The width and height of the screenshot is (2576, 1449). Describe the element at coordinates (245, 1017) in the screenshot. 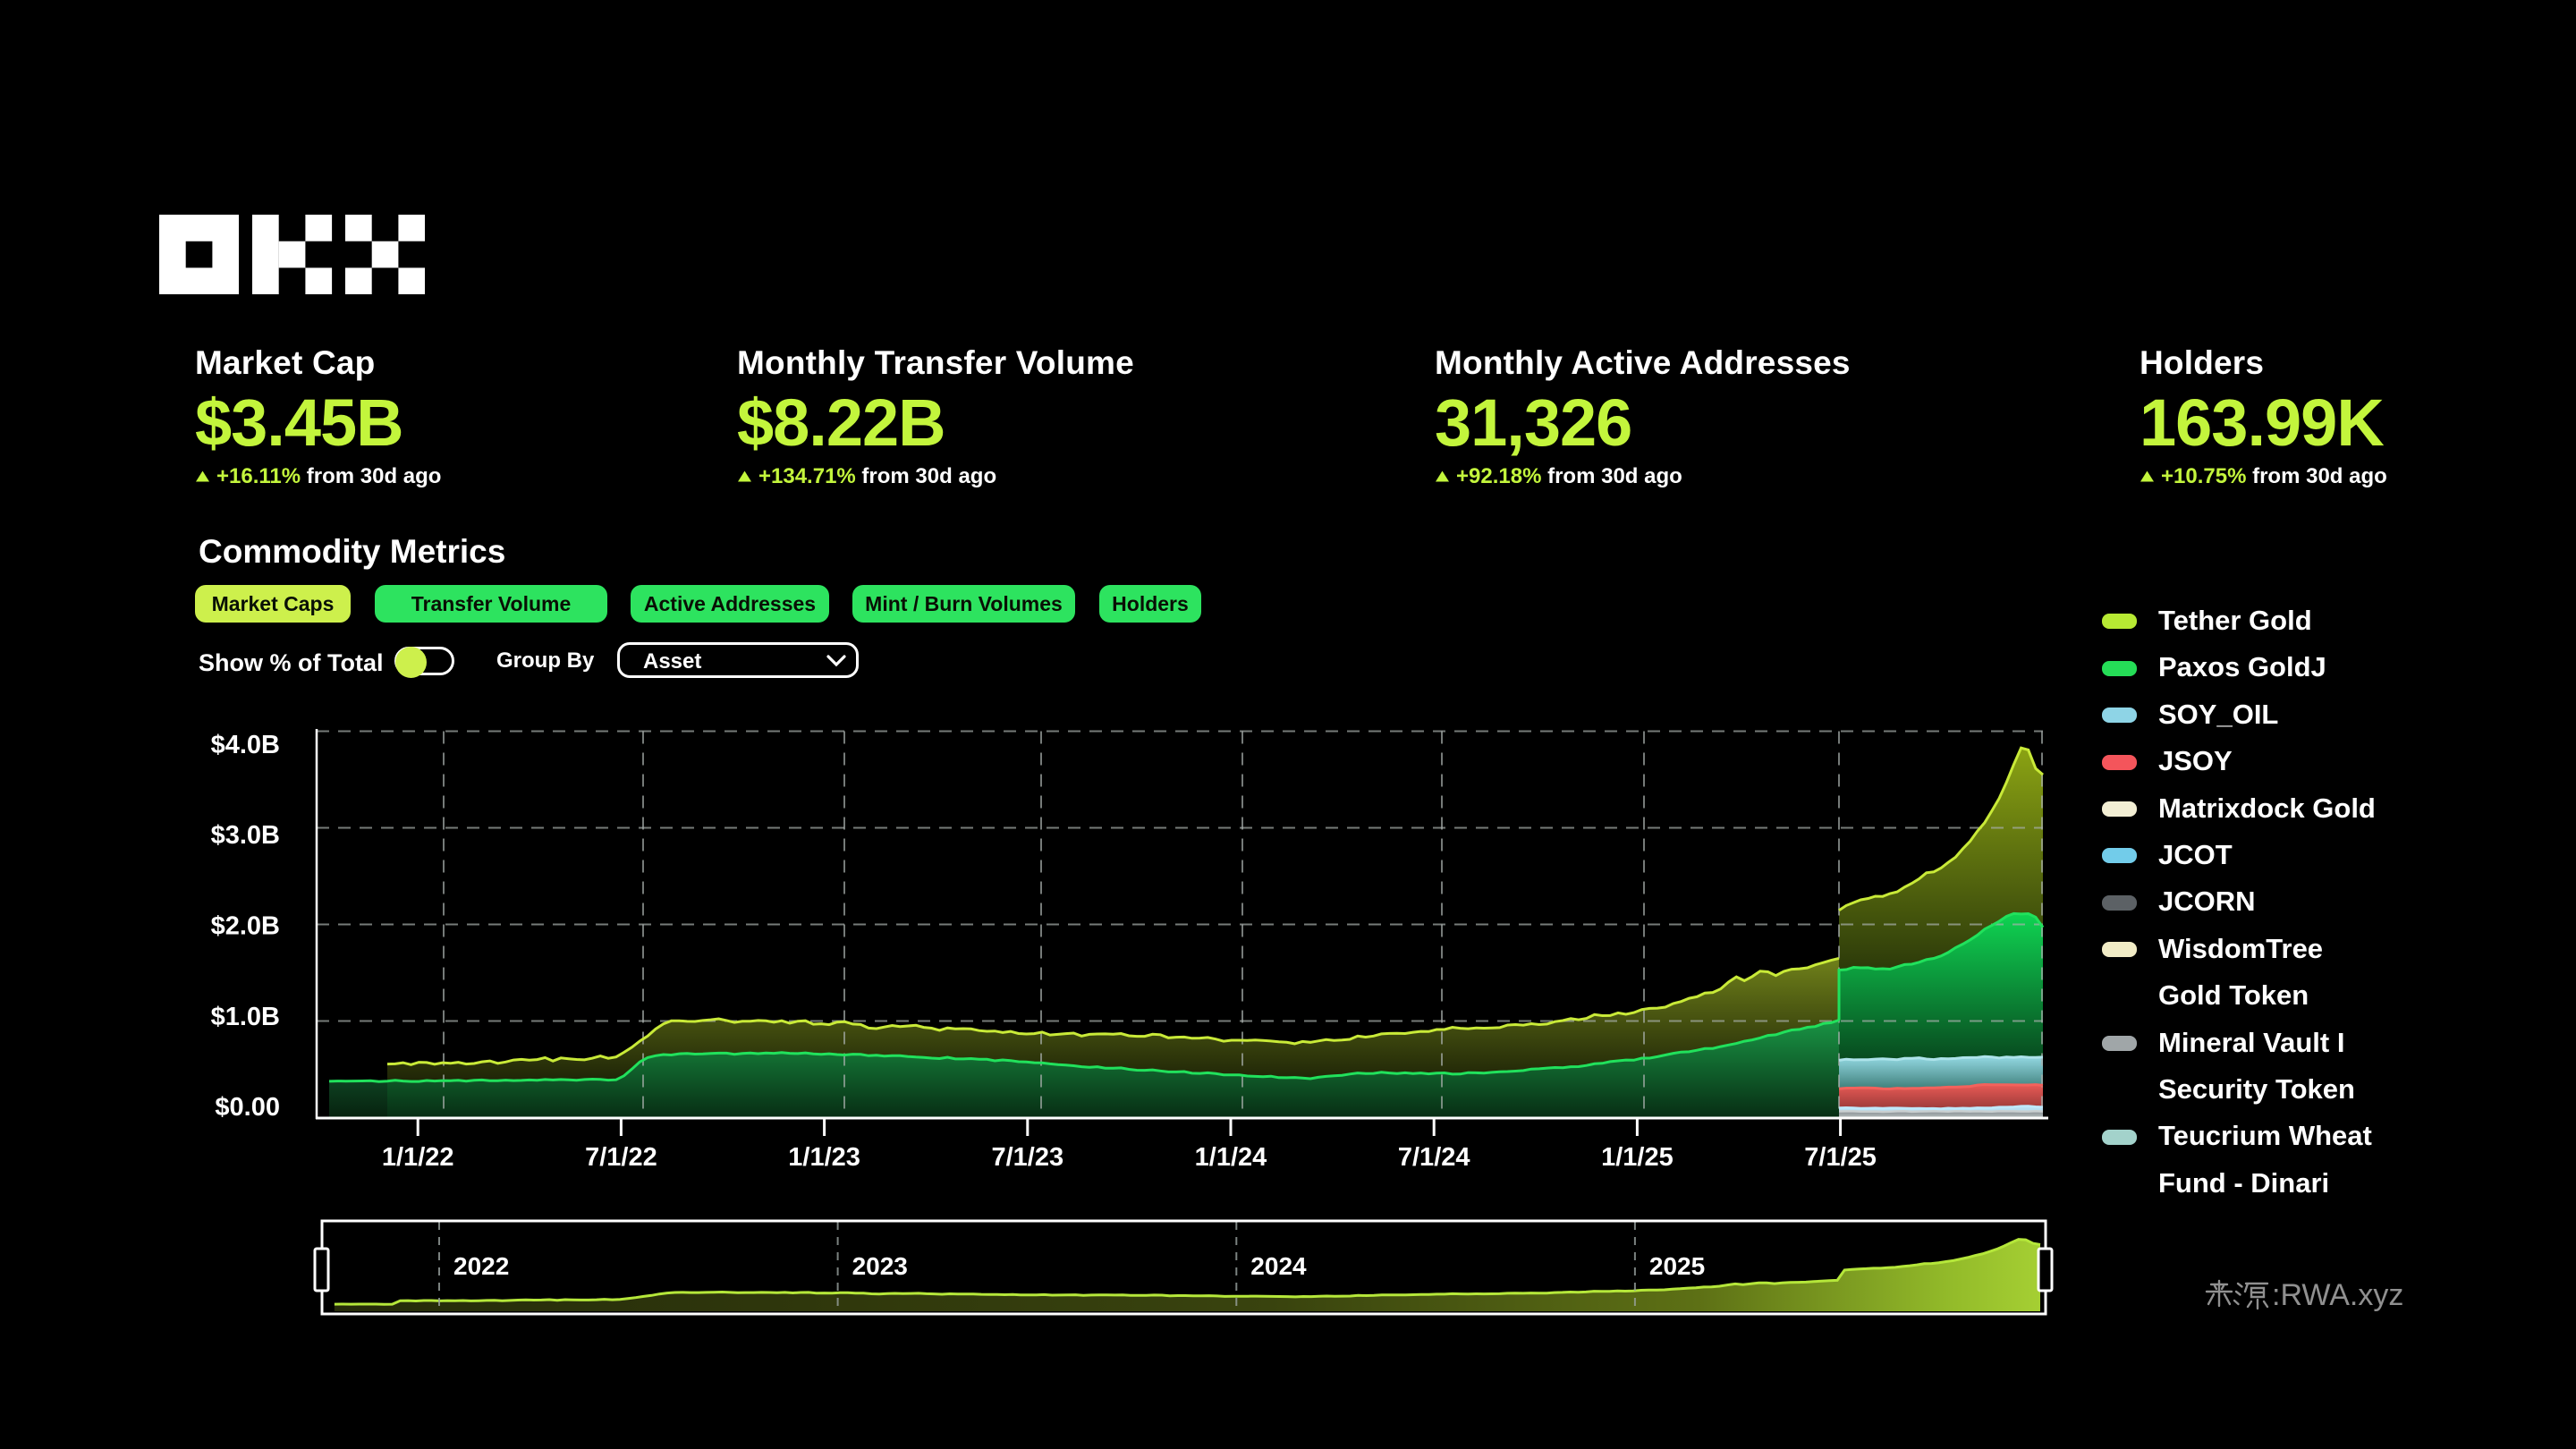

I see `svg-text: $1.0B` at that location.